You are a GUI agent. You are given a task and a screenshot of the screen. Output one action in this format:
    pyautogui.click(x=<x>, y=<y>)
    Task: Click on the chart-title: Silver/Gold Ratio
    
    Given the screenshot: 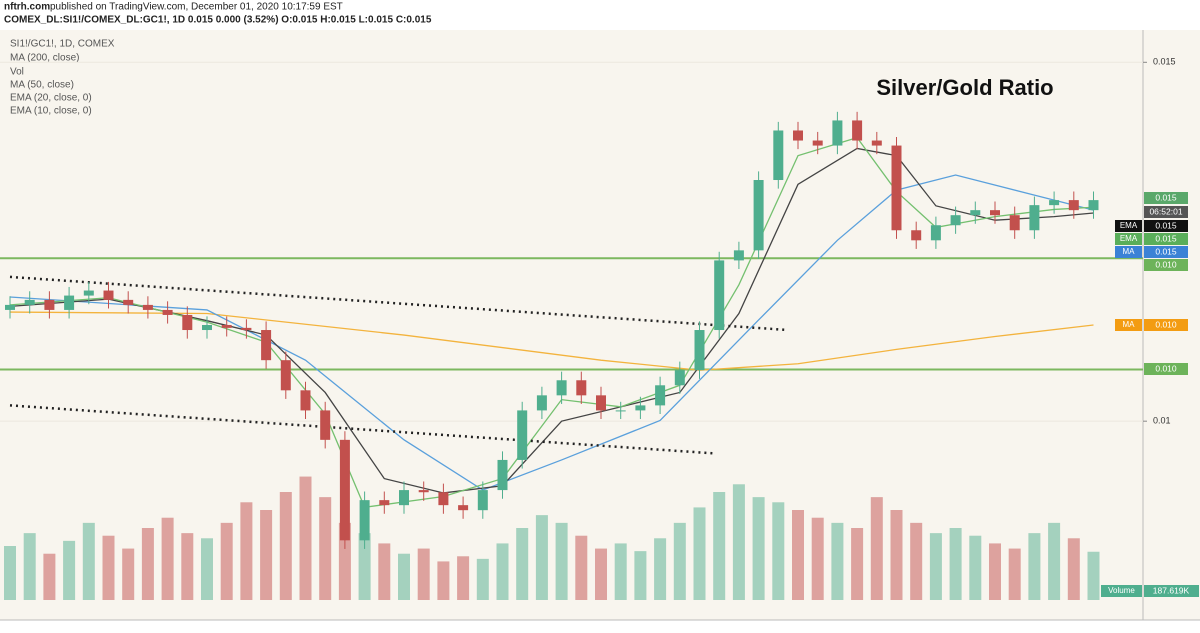 What is the action you would take?
    pyautogui.click(x=964, y=87)
    